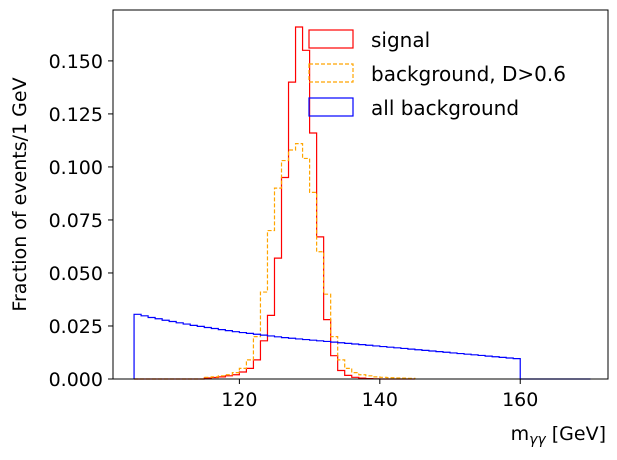  What do you see at coordinates (239, 400) in the screenshot?
I see `x-tick-label: 120` at bounding box center [239, 400].